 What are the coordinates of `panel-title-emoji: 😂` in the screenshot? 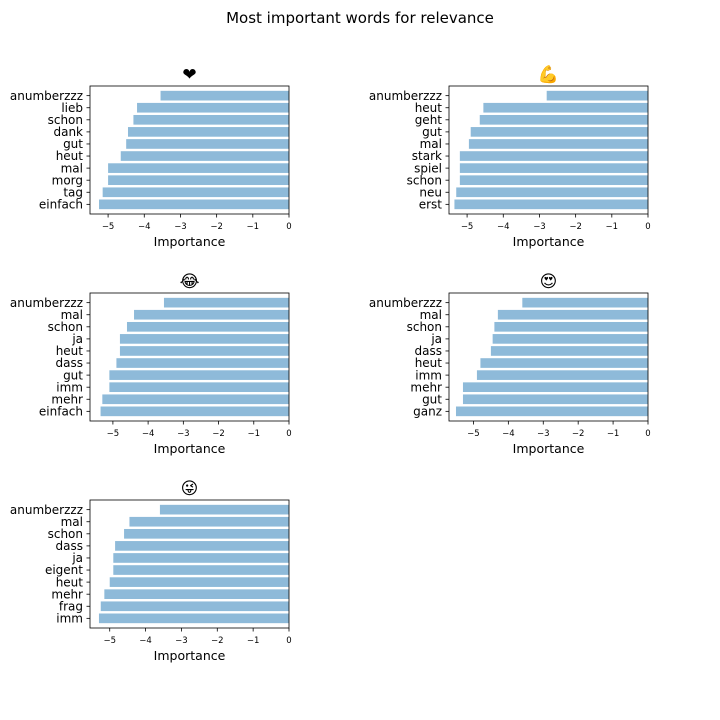 It's located at (190, 282).